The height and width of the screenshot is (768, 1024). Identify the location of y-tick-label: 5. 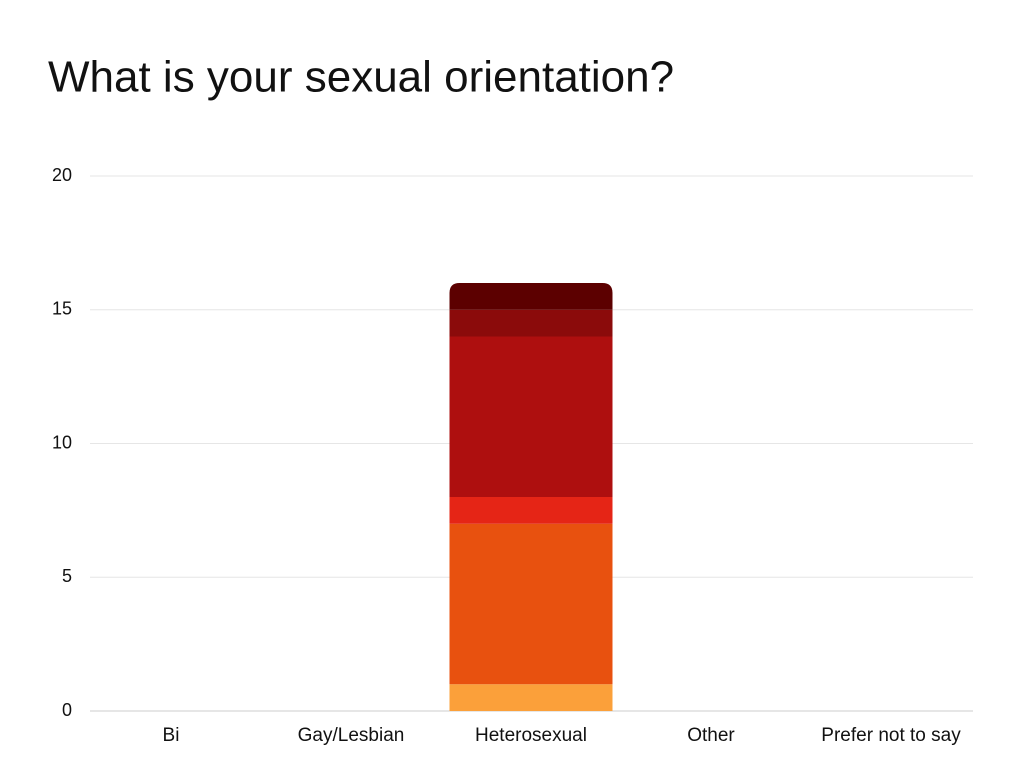
(67, 576).